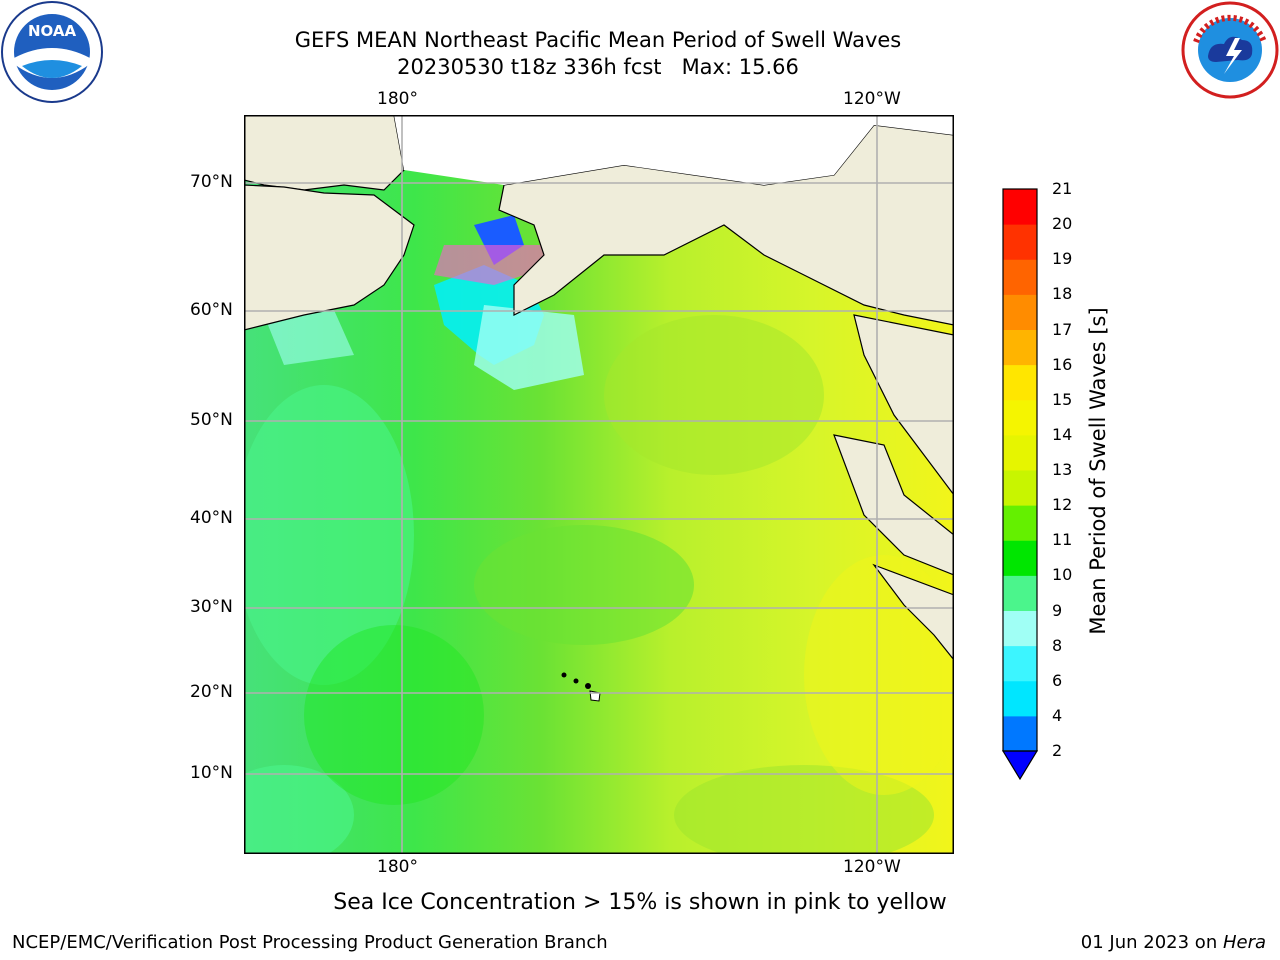 Image resolution: width=1280 pixels, height=960 pixels. I want to click on lat-label-50n: 50°N, so click(211, 420).